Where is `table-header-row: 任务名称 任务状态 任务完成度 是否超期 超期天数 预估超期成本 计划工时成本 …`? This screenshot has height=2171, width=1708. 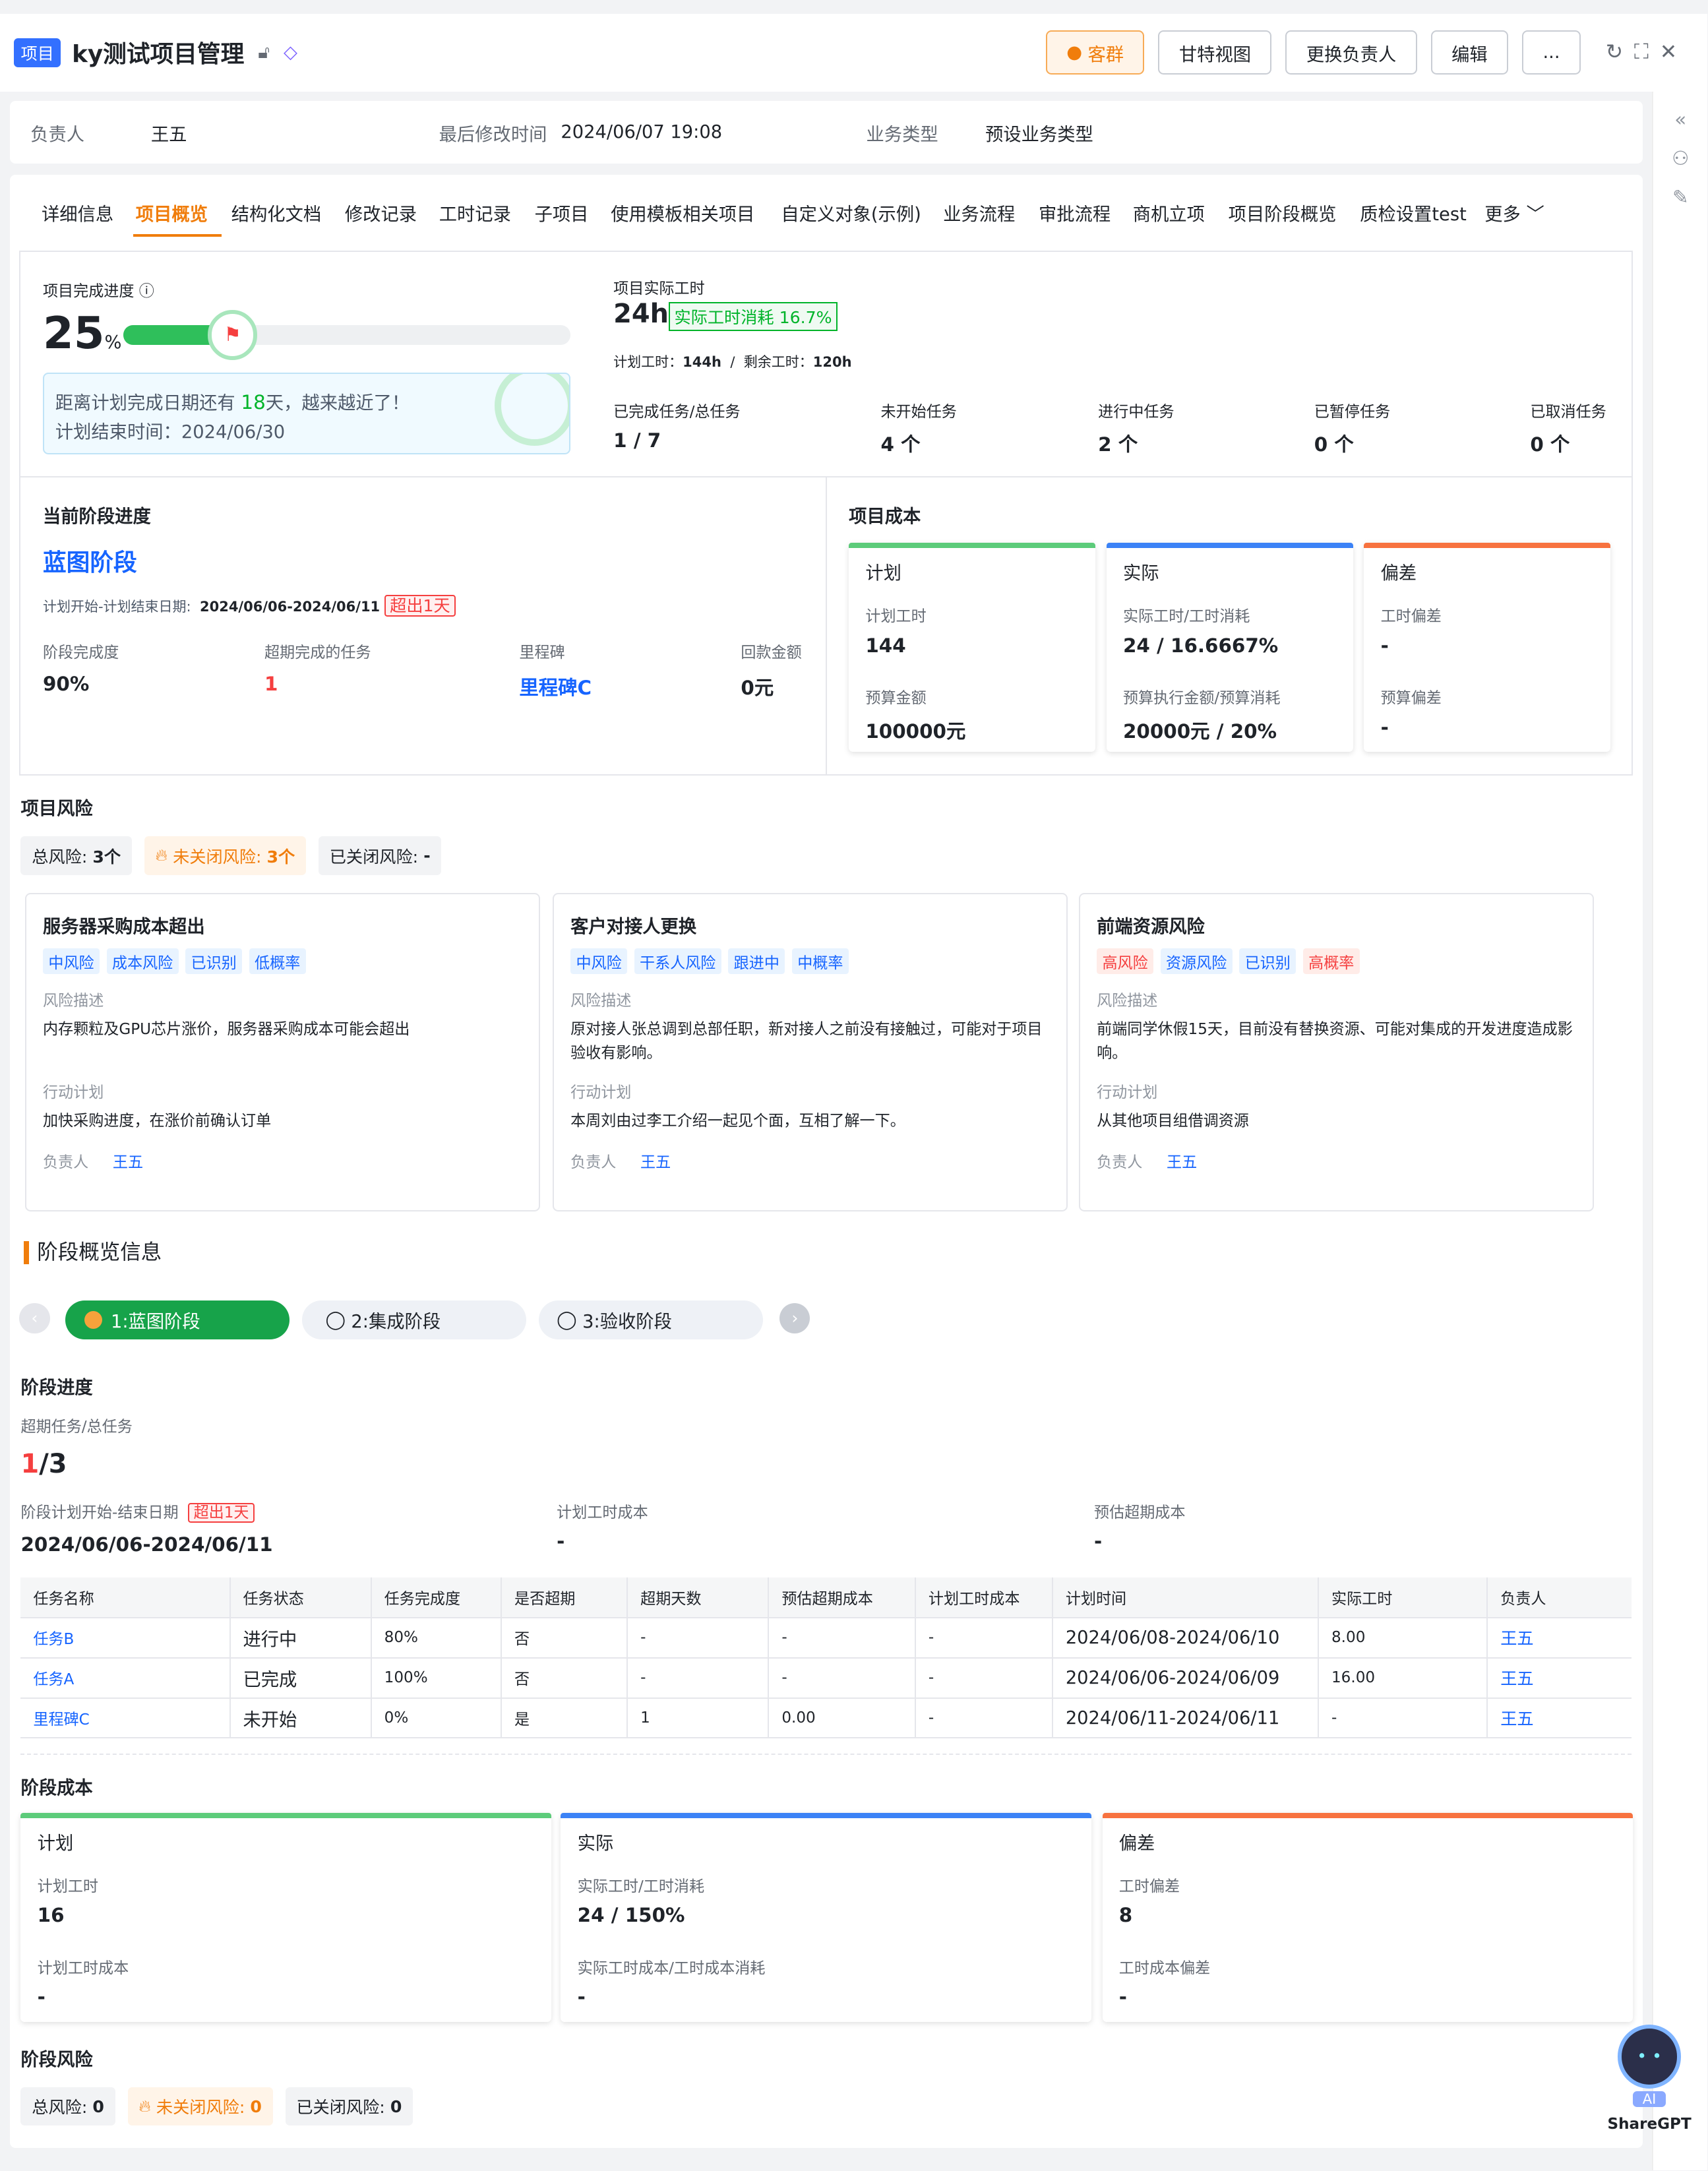 table-header-row: 任务名称 任务状态 任务完成度 是否超期 超期天数 预估超期成本 计划工时成本 … is located at coordinates (826, 1597).